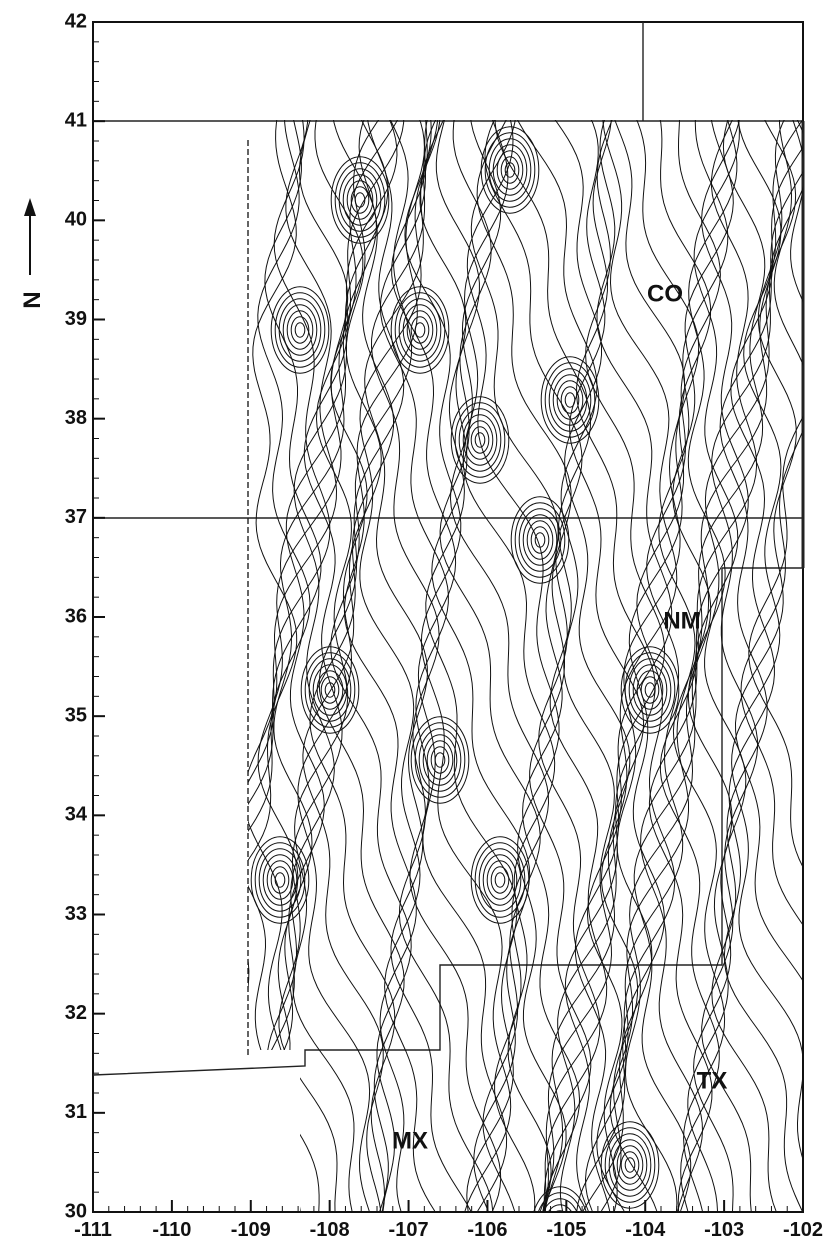 Image resolution: width=824 pixels, height=1256 pixels. I want to click on x-tick-label: -104, so click(645, 1230).